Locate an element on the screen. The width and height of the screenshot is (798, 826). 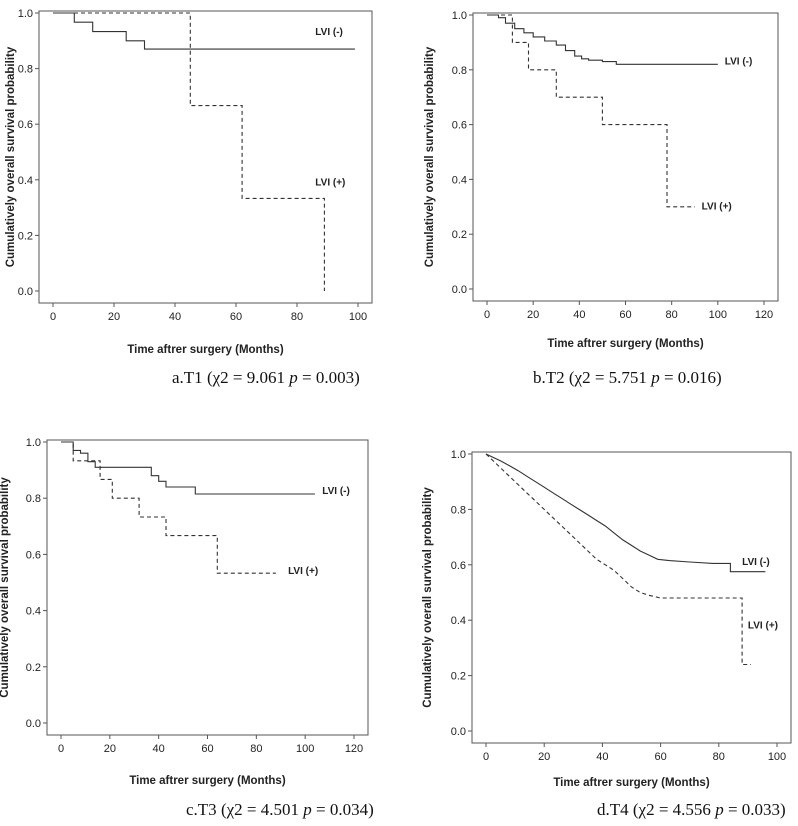
caption-chi-square: (χ2 = 4.556 is located at coordinates (674, 809).